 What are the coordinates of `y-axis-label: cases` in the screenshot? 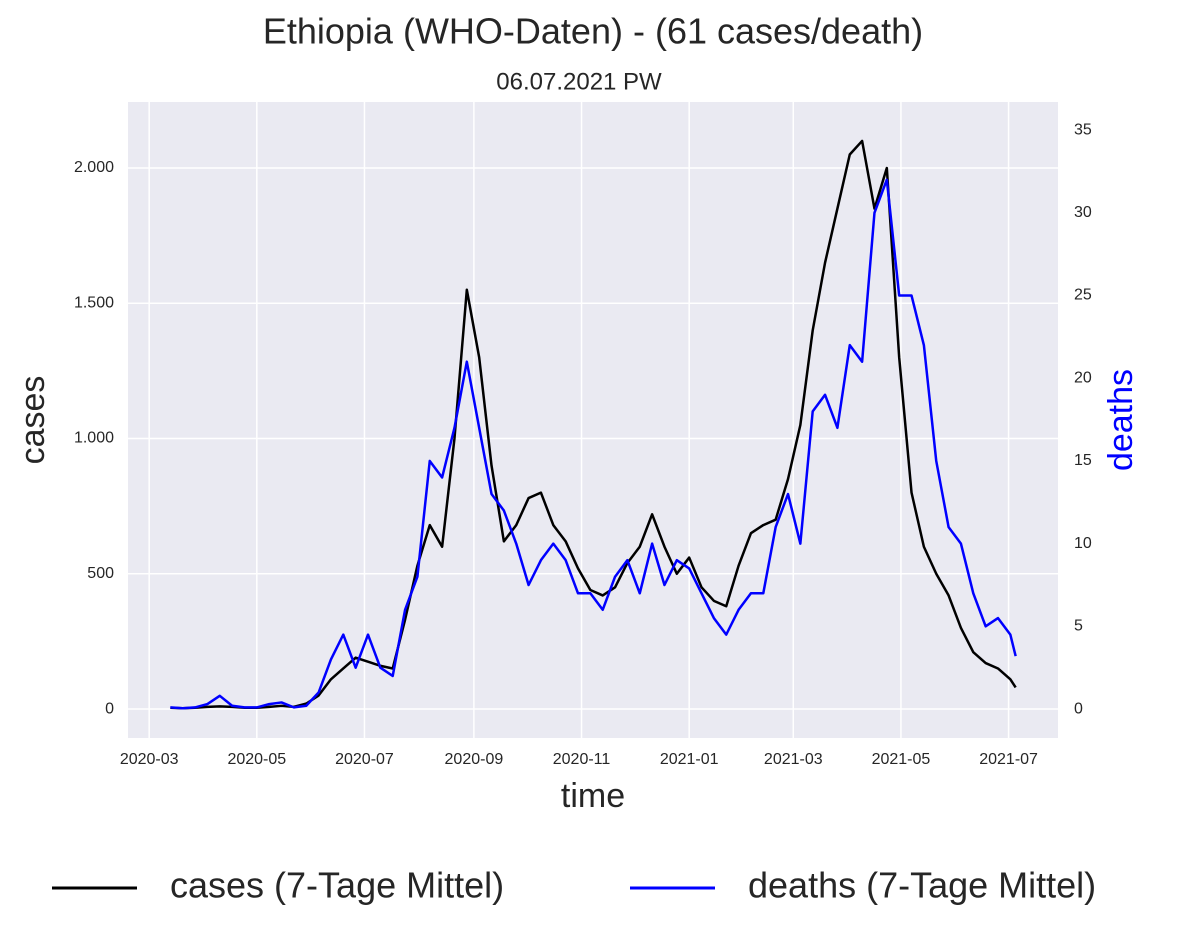 It's located at (33, 420).